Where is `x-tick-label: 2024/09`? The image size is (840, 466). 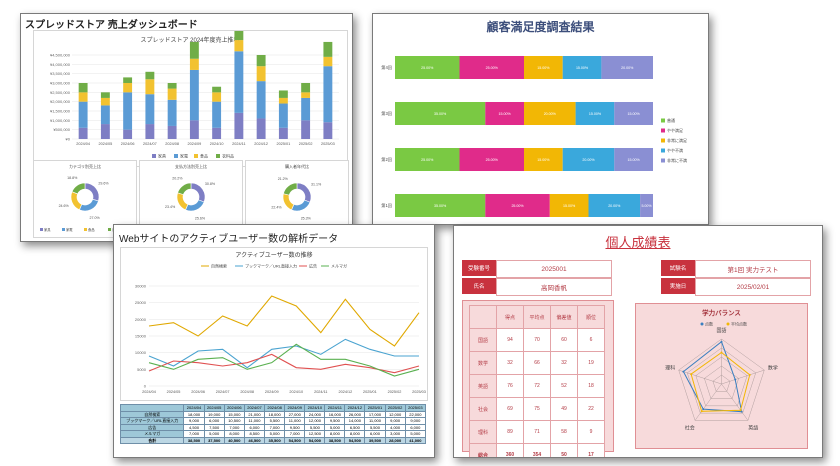 x-tick-label: 2024/09 is located at coordinates (195, 144).